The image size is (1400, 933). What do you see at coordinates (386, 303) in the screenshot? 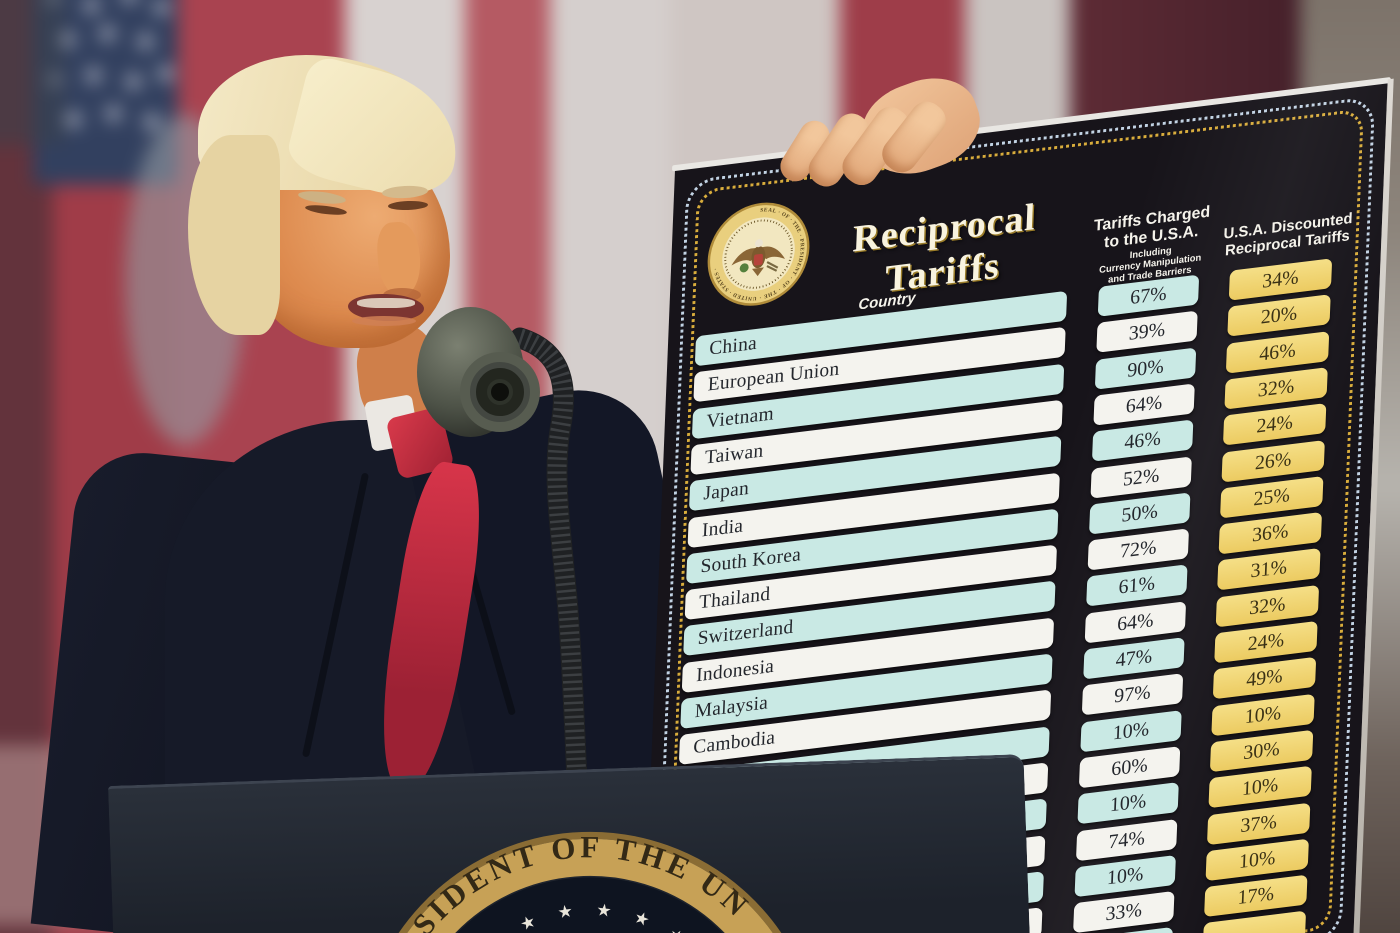
I see `teeth` at bounding box center [386, 303].